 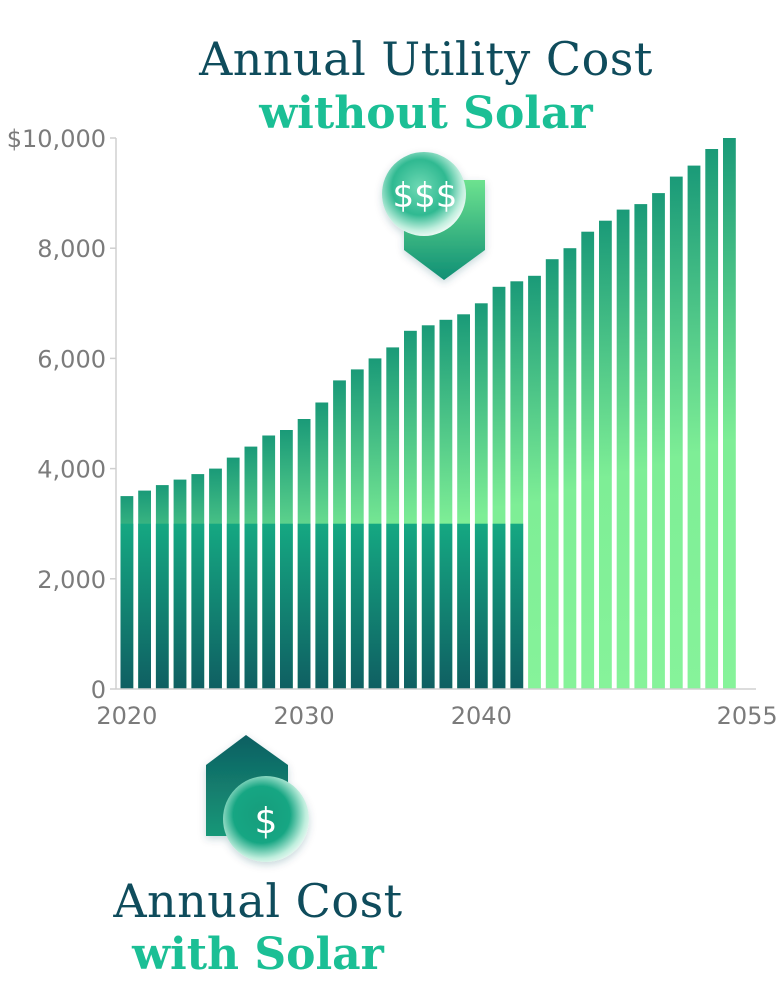 I want to click on triple-dollar-icon: $$$, so click(x=425, y=196).